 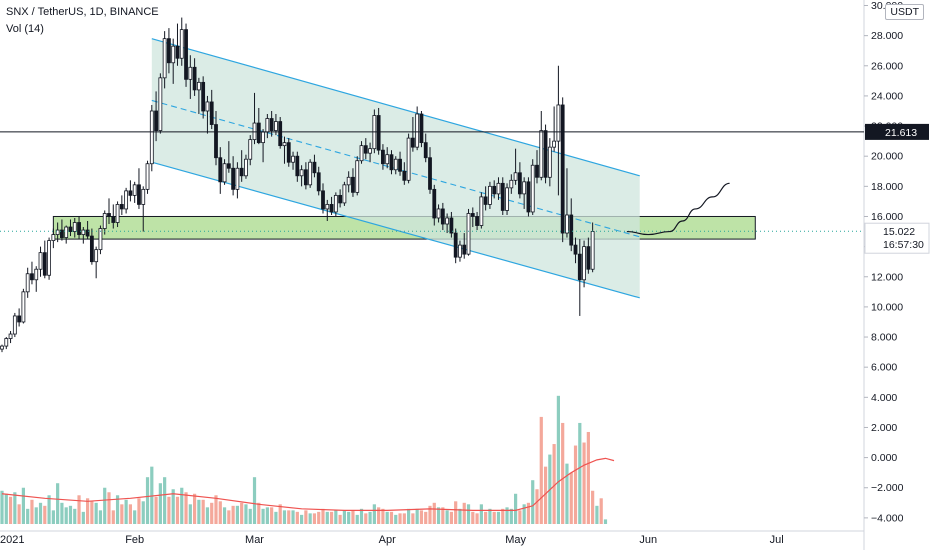 What do you see at coordinates (887, 518) in the screenshot?
I see `price-tick-label: −4.000` at bounding box center [887, 518].